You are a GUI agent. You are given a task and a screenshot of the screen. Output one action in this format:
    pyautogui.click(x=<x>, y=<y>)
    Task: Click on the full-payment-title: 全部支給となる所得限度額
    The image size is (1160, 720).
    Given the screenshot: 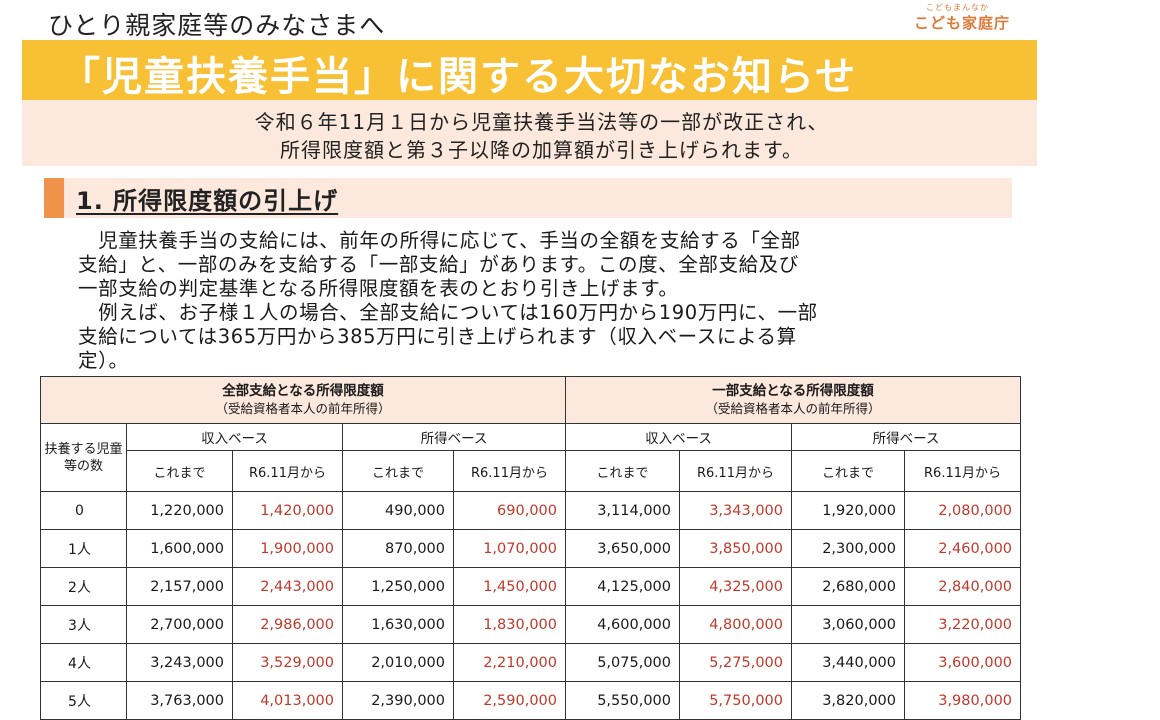 What is the action you would take?
    pyautogui.click(x=303, y=391)
    